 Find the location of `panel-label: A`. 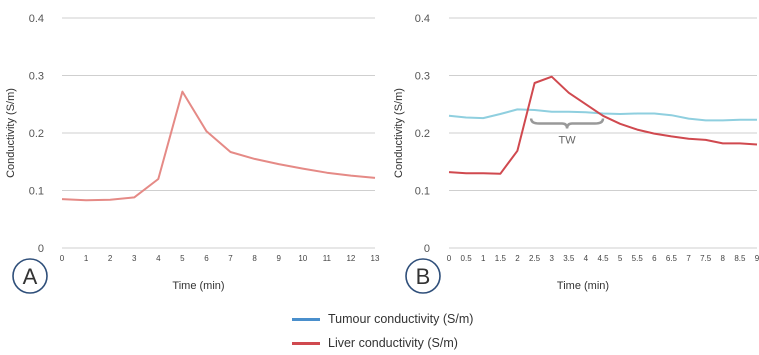

panel-label: A is located at coordinates (30, 276).